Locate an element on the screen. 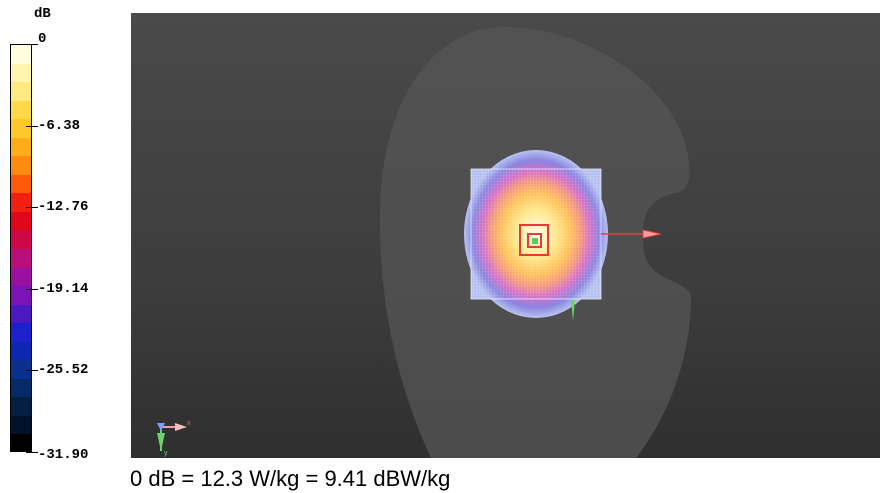 The width and height of the screenshot is (882, 493). colorbar-tick-label: -6.38 is located at coordinates (59, 125).